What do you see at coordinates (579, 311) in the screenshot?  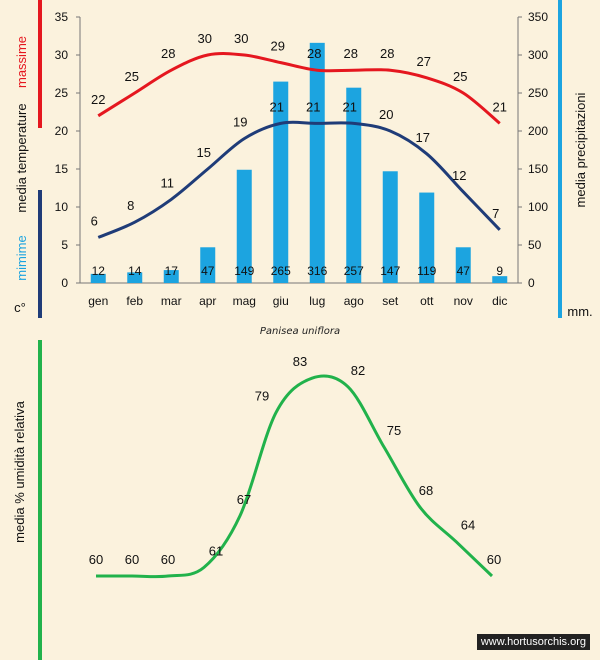 I see `right-axis-unit: mm.` at bounding box center [579, 311].